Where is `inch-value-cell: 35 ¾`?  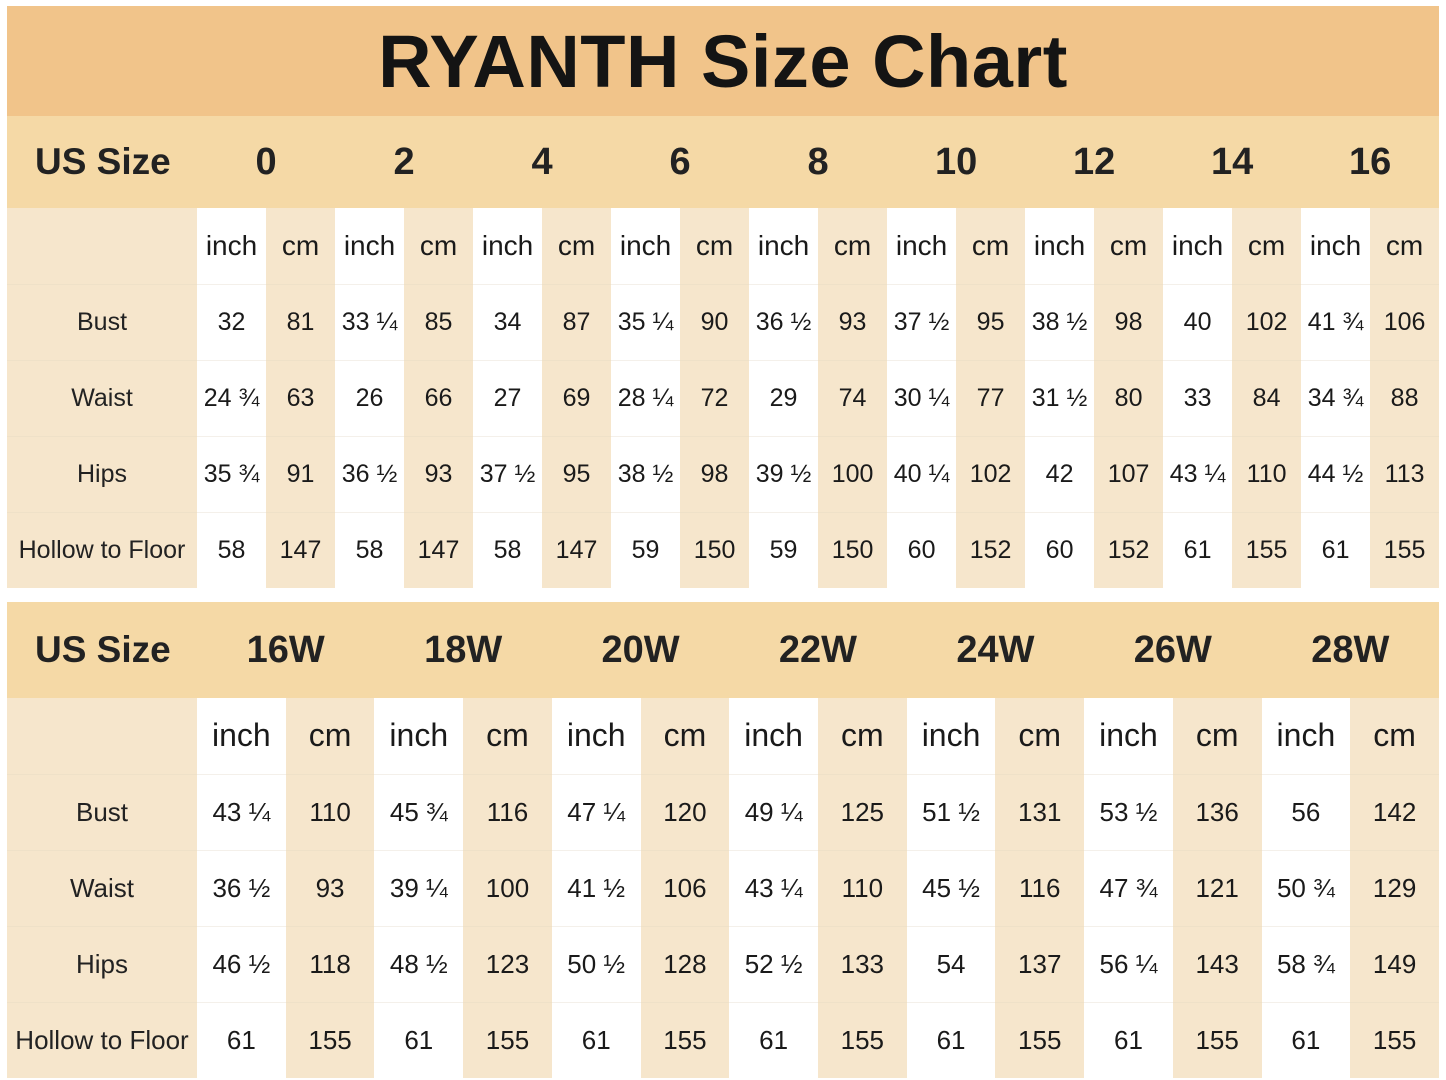 inch-value-cell: 35 ¾ is located at coordinates (231, 473).